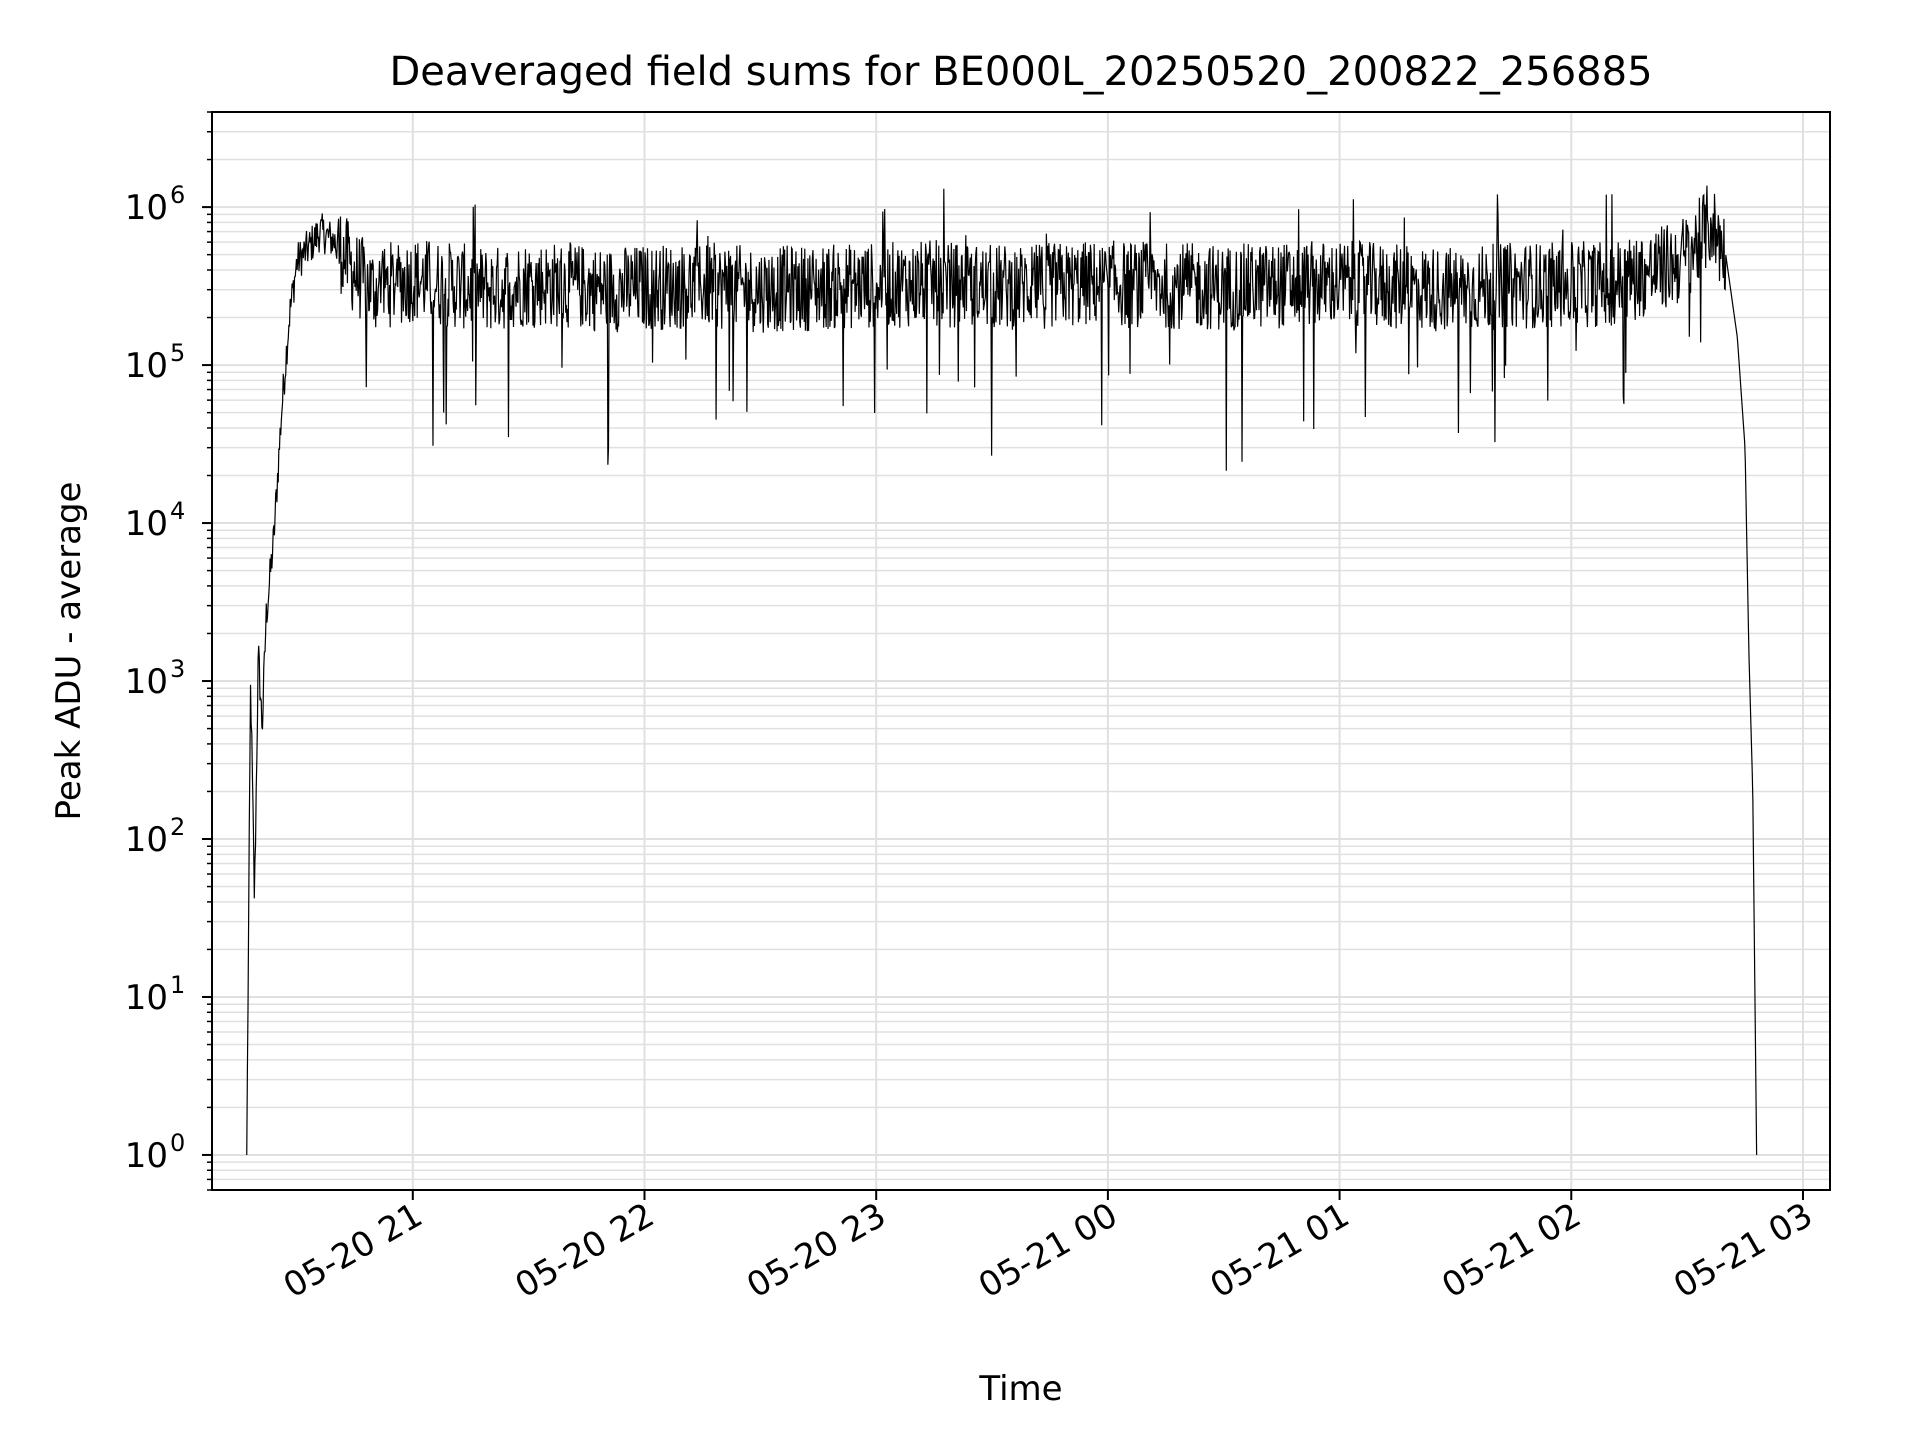 This screenshot has width=1920, height=1440. Describe the element at coordinates (1280, 1250) in the screenshot. I see `x-tick-label: 05-21 01` at that location.